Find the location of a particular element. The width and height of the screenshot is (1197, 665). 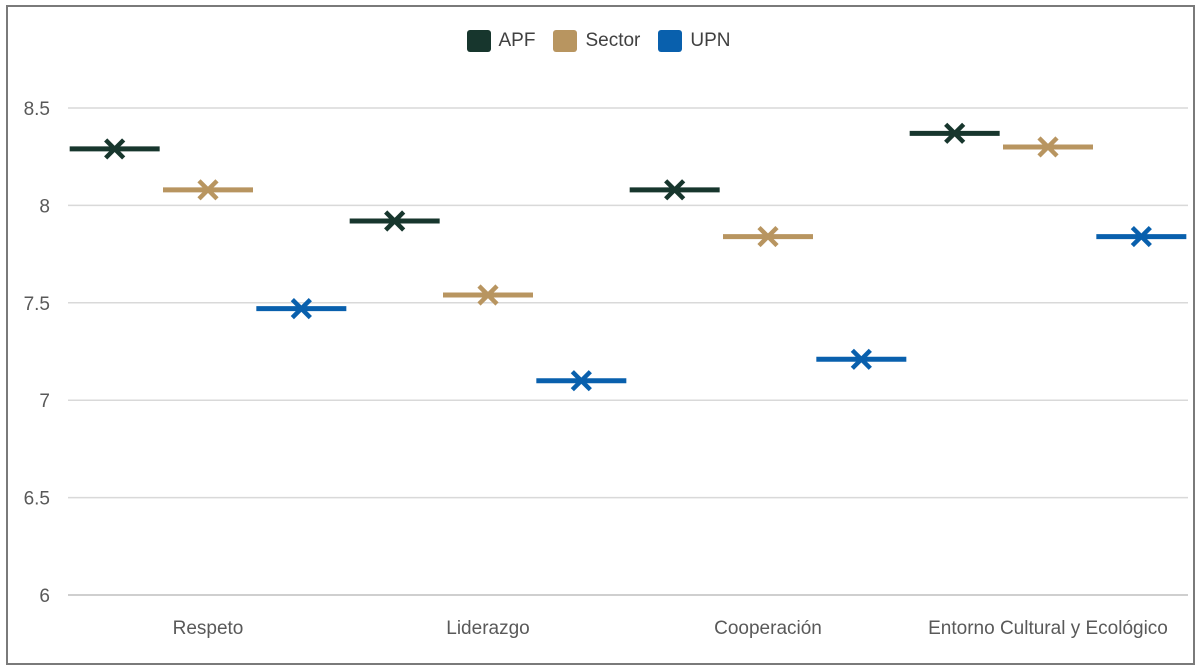

x-tick-label: Cooperación is located at coordinates (768, 628).